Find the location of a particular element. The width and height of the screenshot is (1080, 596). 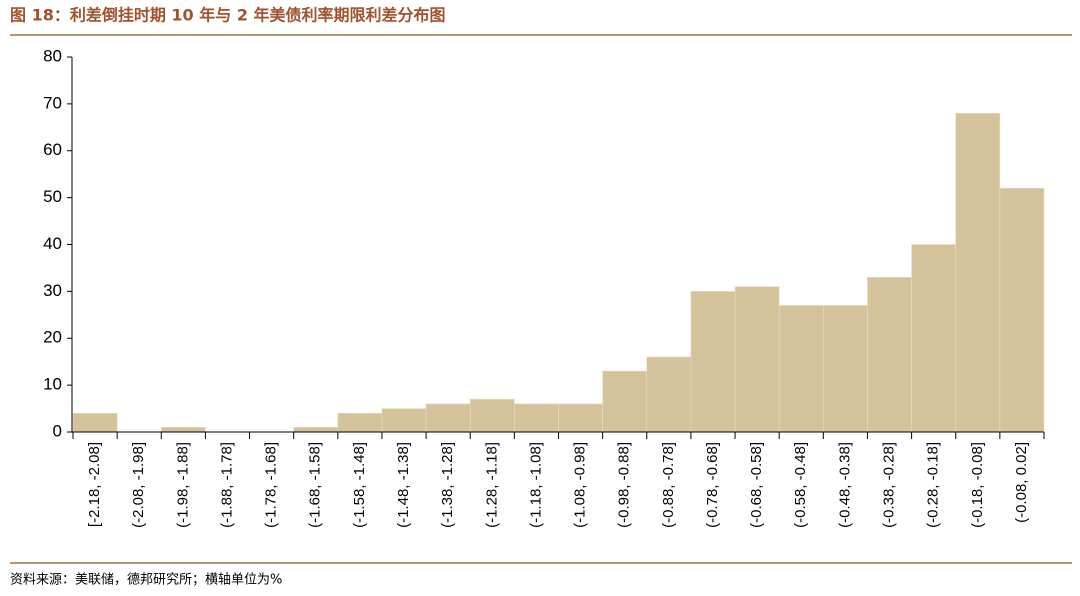

y-tick-label: 70 is located at coordinates (52, 102).